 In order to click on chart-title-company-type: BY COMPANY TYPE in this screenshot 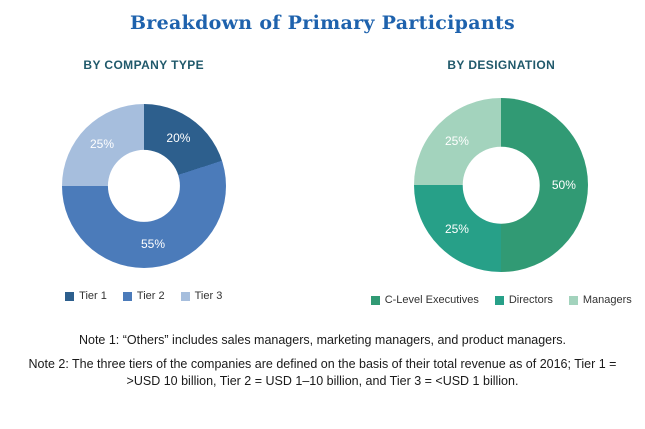, I will do `click(144, 65)`.